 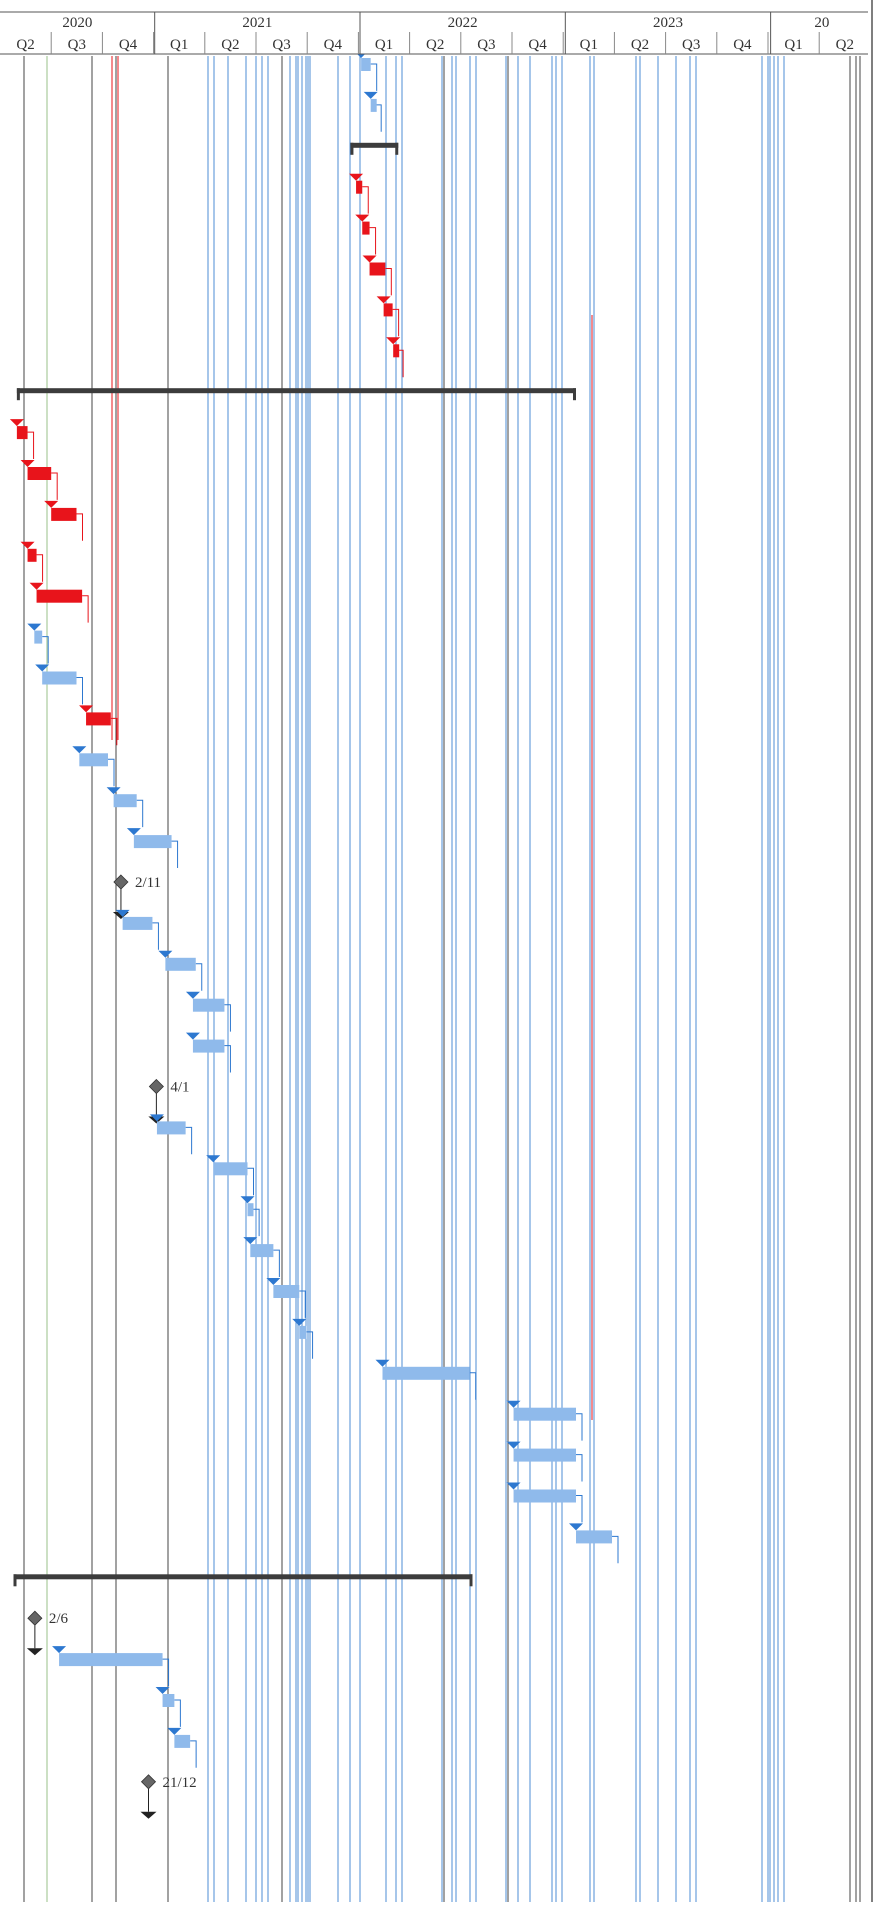 What do you see at coordinates (463, 23) in the screenshot?
I see `year-label: 2022` at bounding box center [463, 23].